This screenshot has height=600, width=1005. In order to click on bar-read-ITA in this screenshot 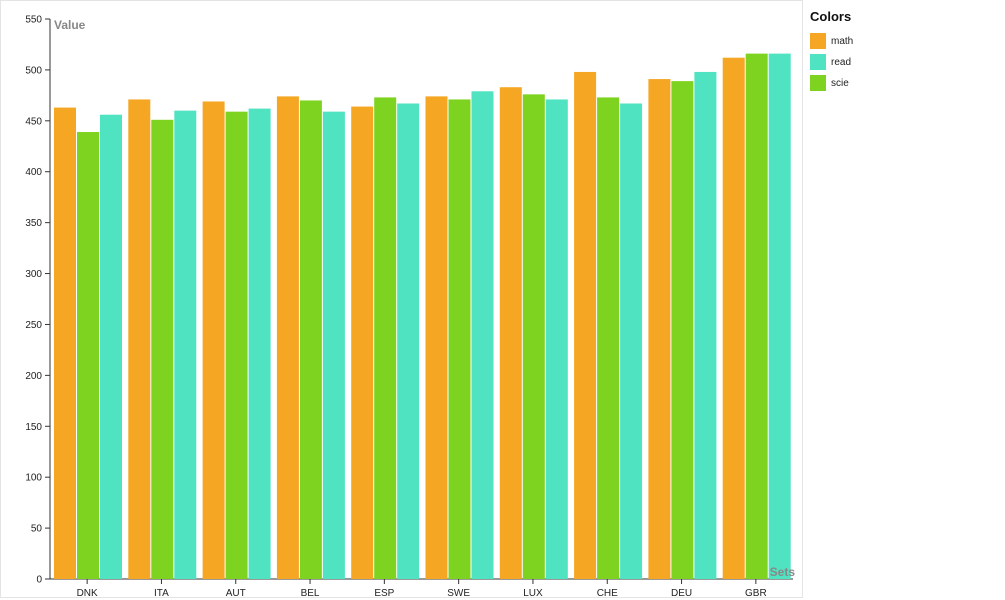, I will do `click(185, 345)`.